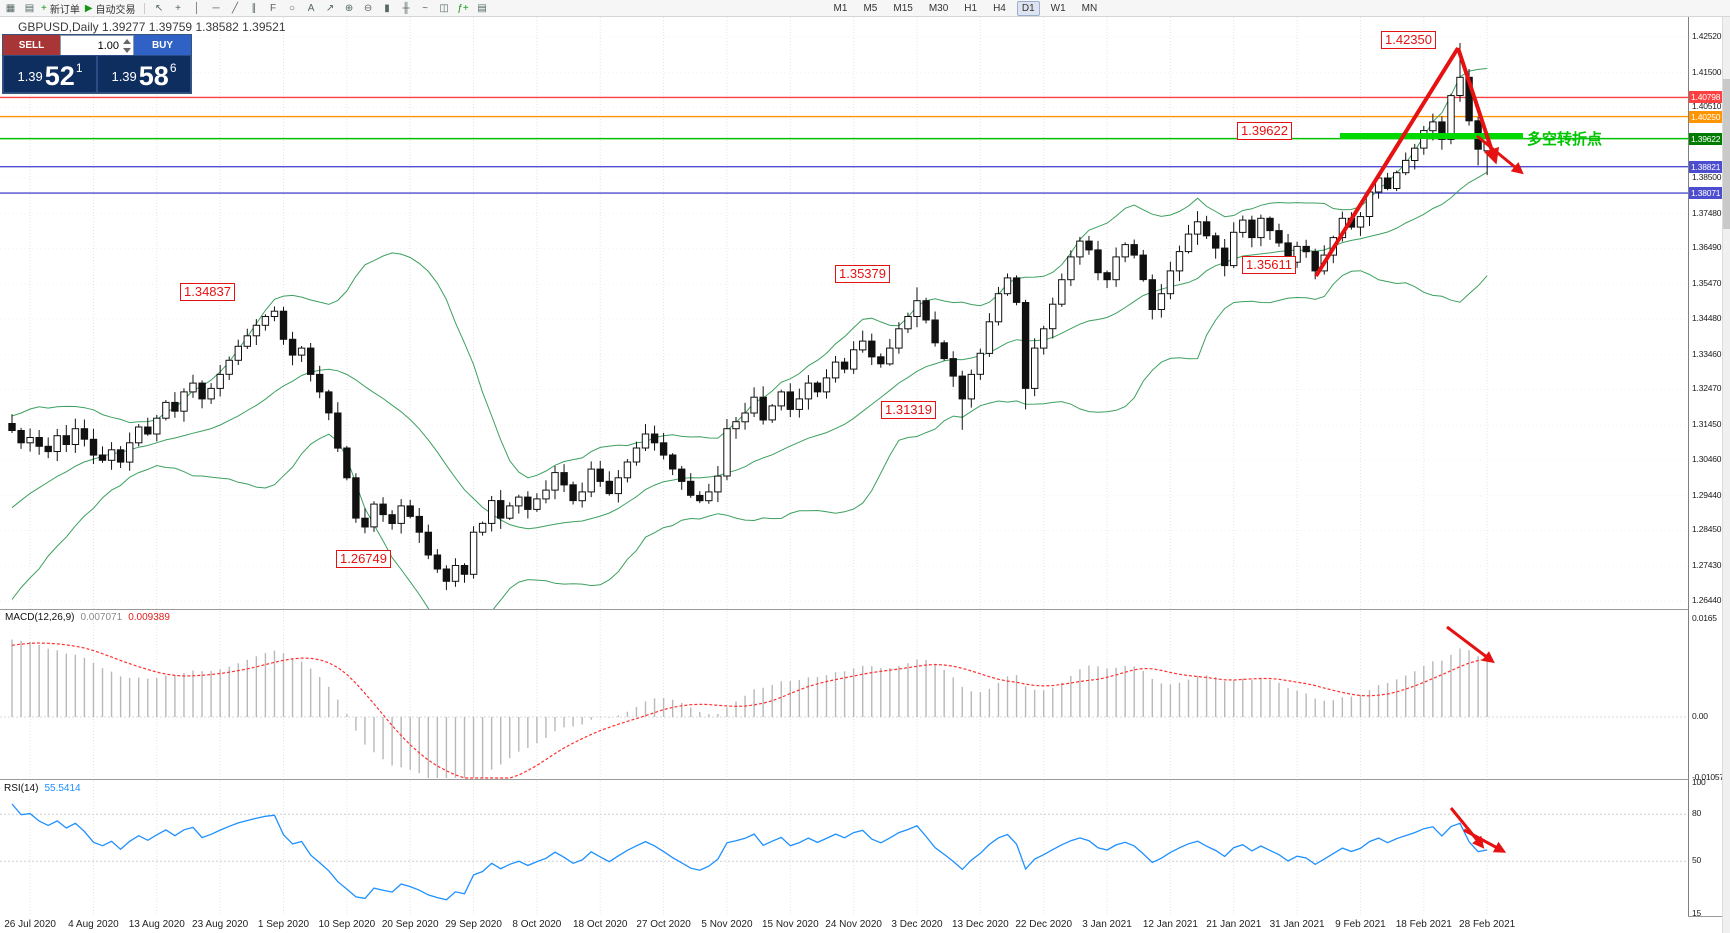 The height and width of the screenshot is (933, 1730). What do you see at coordinates (1705, 97) in the screenshot?
I see `price-scale-level-label: 1.40798` at bounding box center [1705, 97].